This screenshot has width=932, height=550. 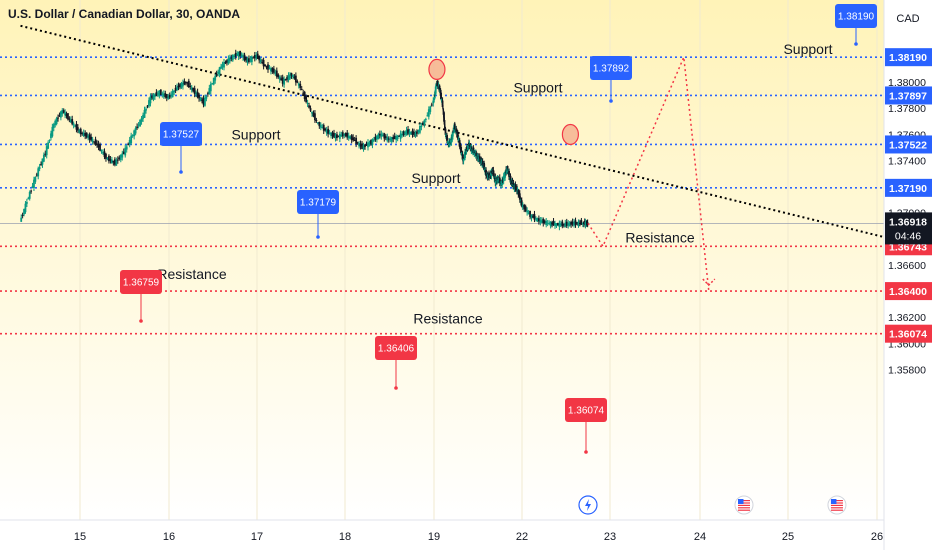 I want to click on price-tag-label: 1.37892, so click(x=611, y=69).